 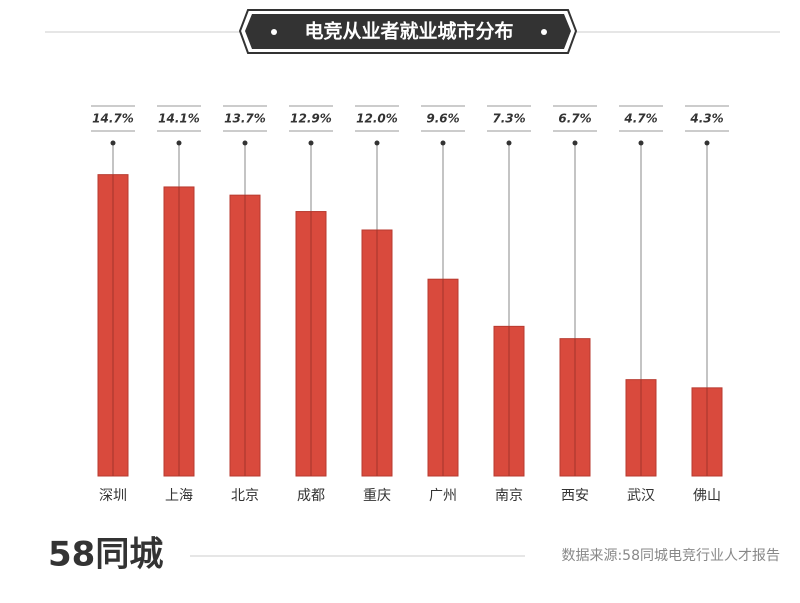 What do you see at coordinates (245, 496) in the screenshot?
I see `x-tick-label: 北京` at bounding box center [245, 496].